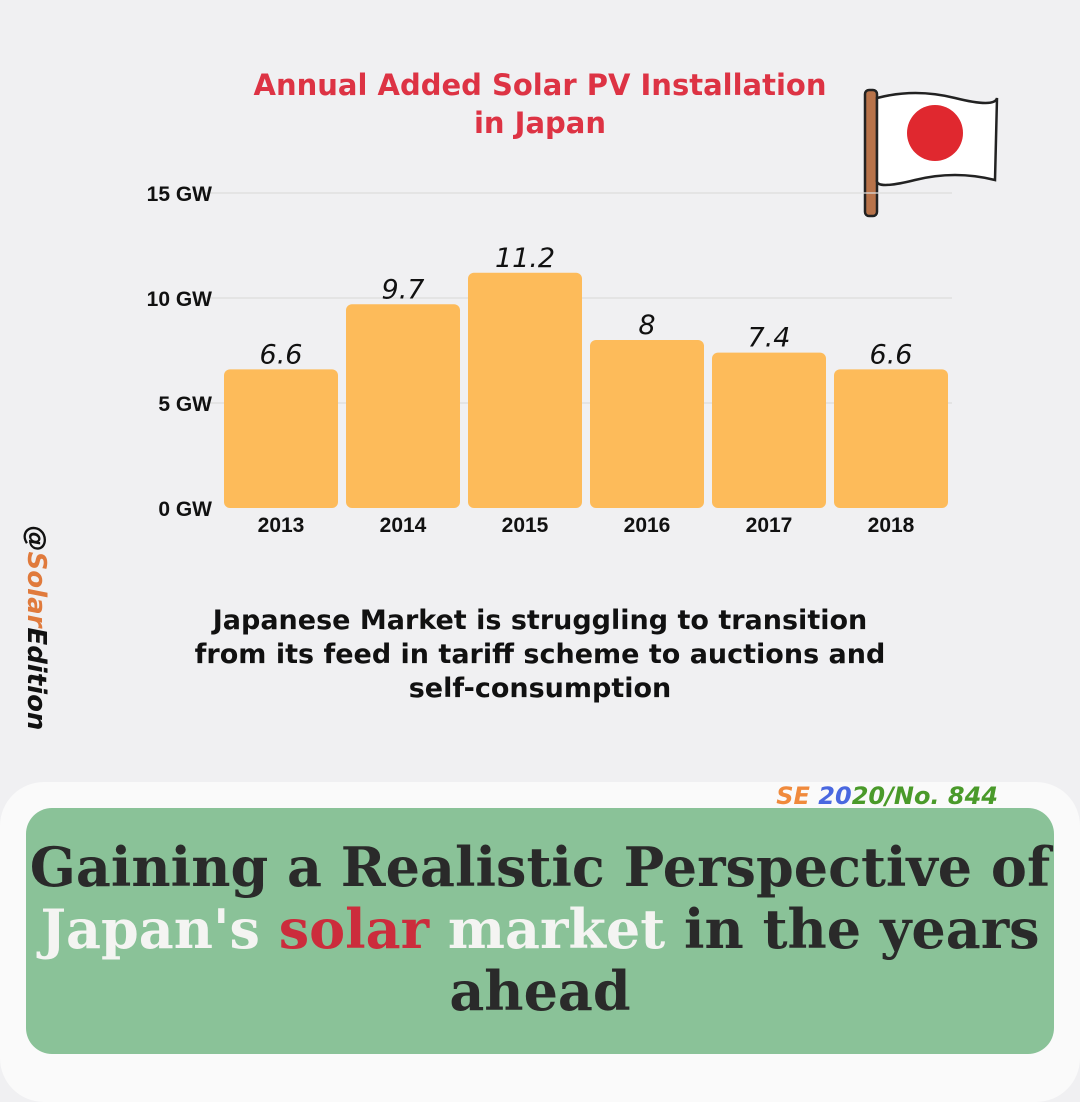  Describe the element at coordinates (36, 538) in the screenshot. I see `handle-at: @` at that location.